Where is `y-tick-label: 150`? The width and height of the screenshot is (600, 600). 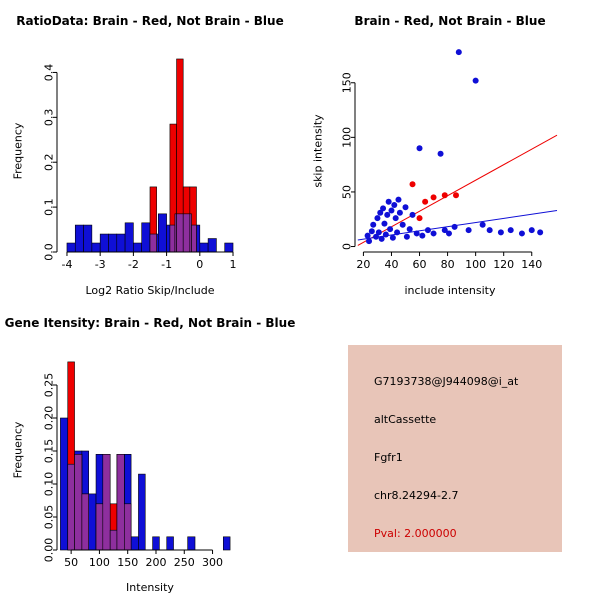
y-tick-label: 150 is located at coordinates (347, 82).